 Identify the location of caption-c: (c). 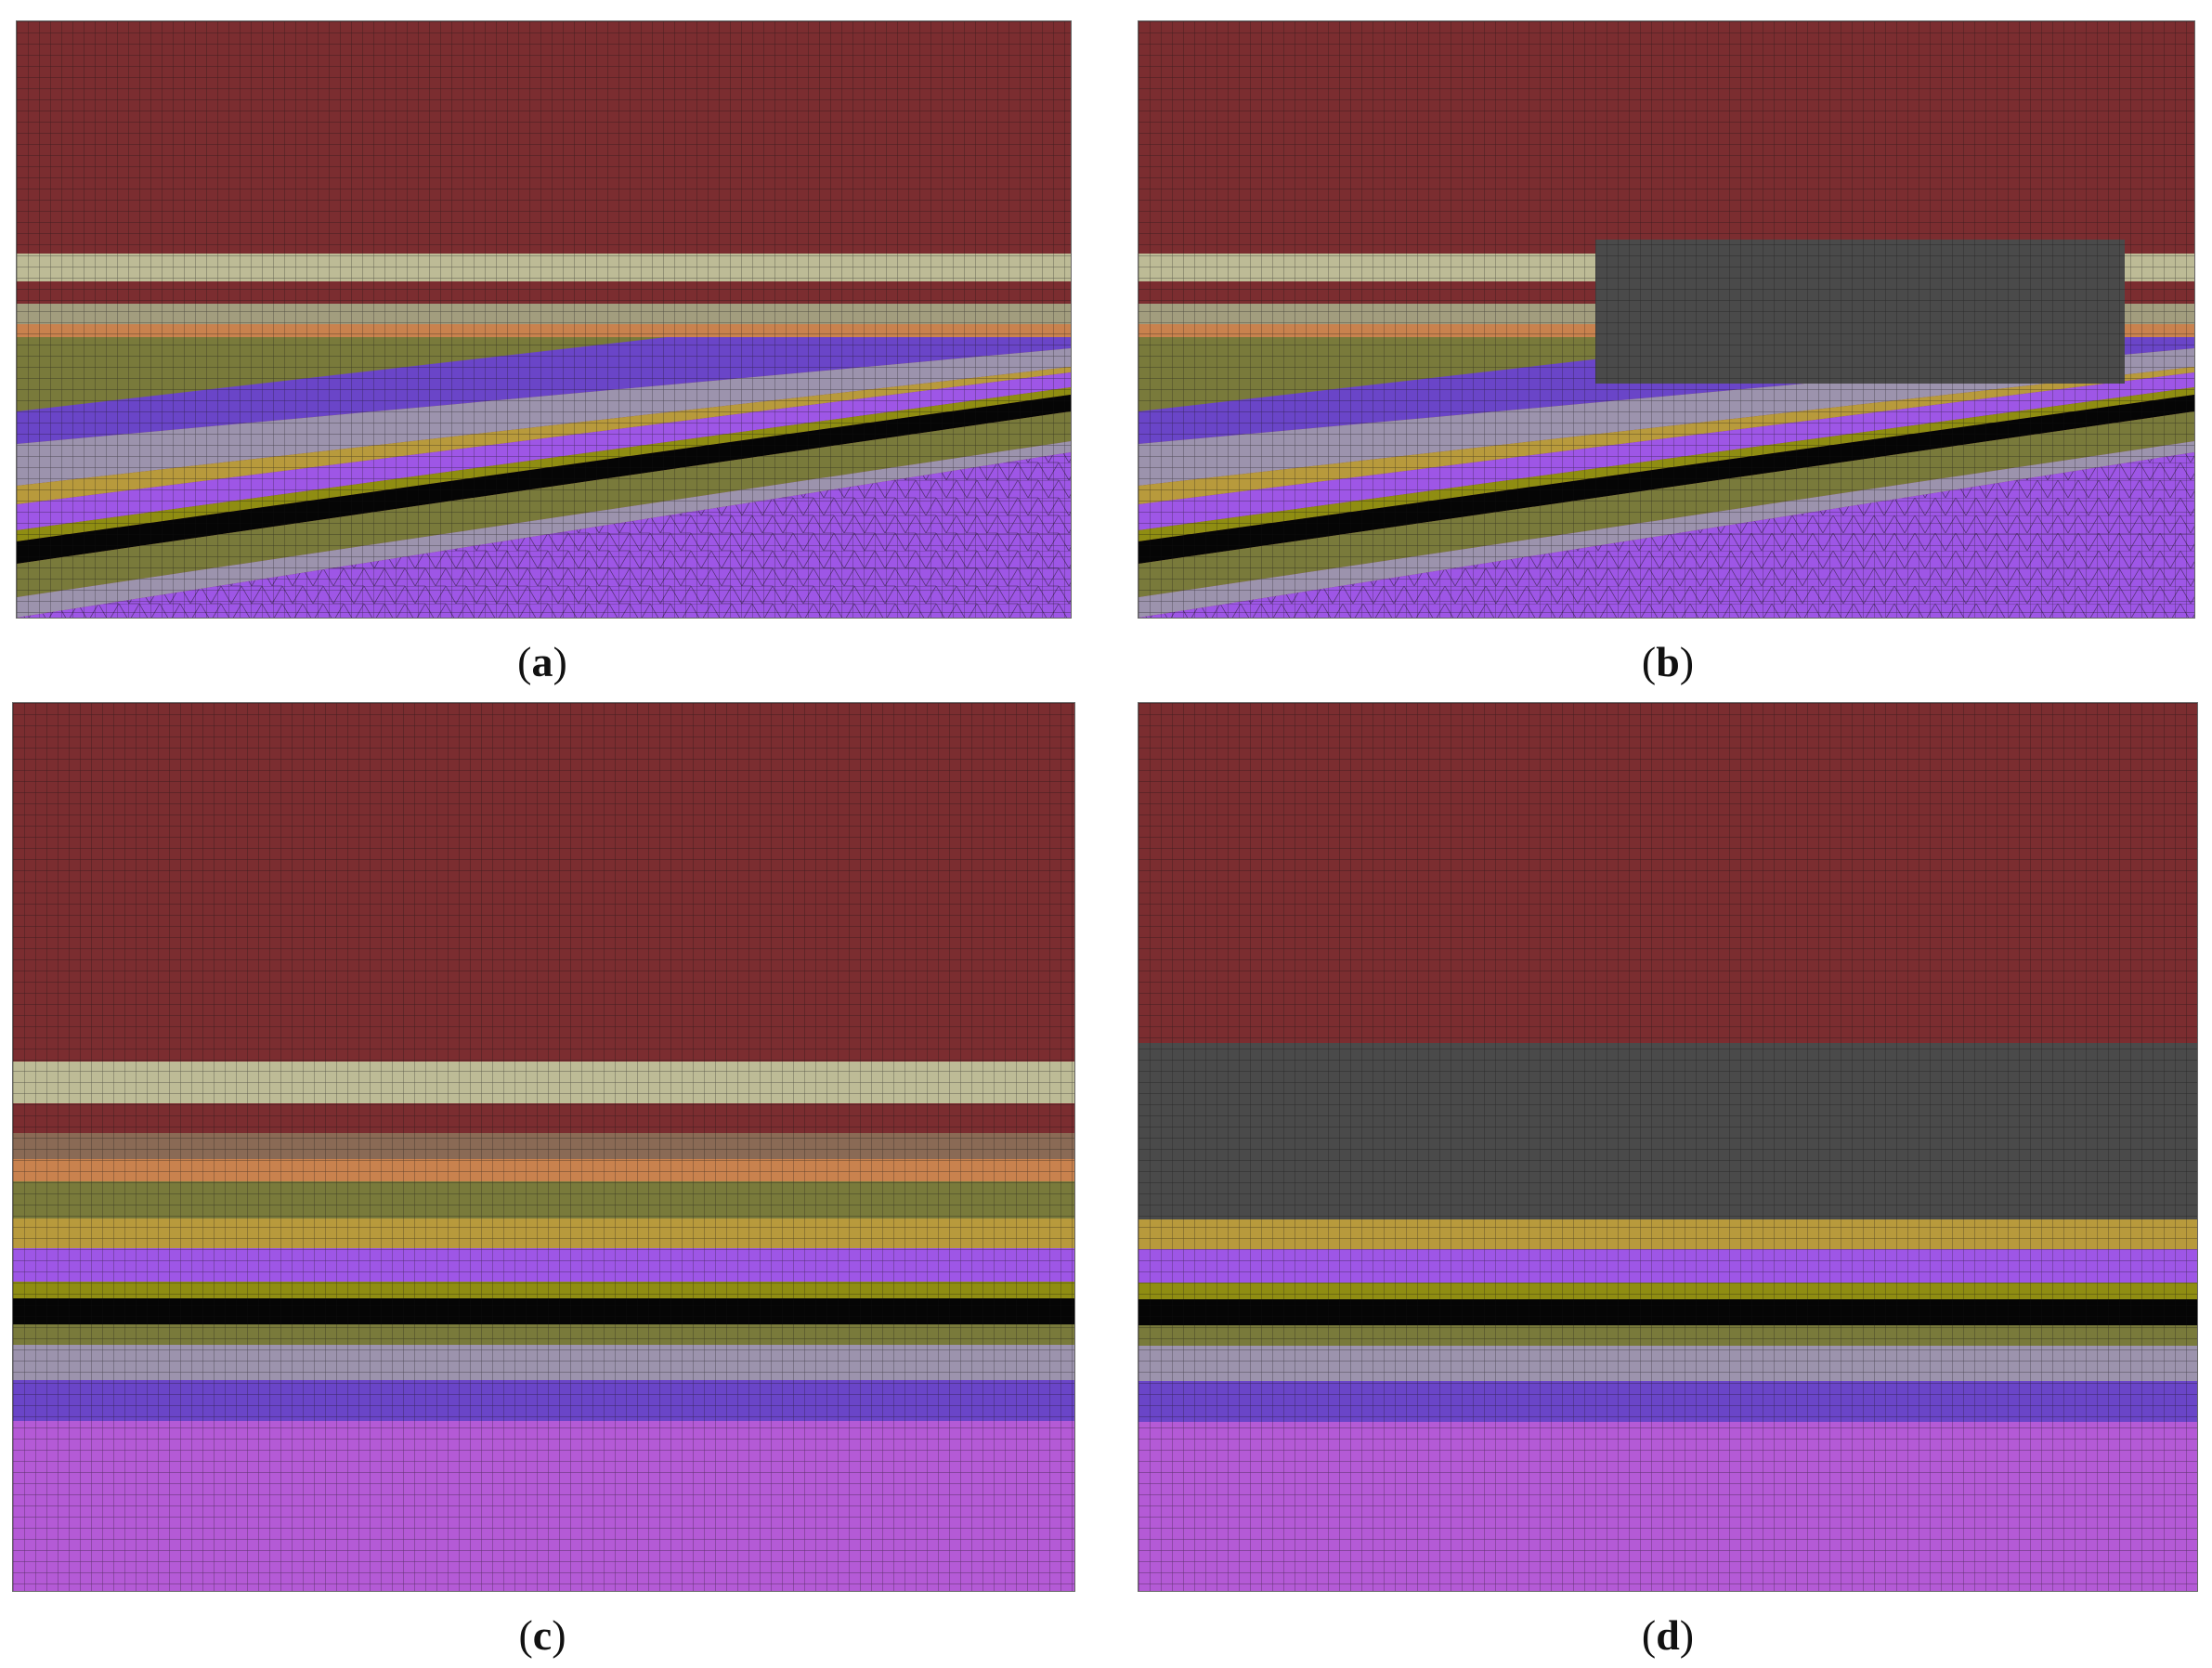
(542, 1635).